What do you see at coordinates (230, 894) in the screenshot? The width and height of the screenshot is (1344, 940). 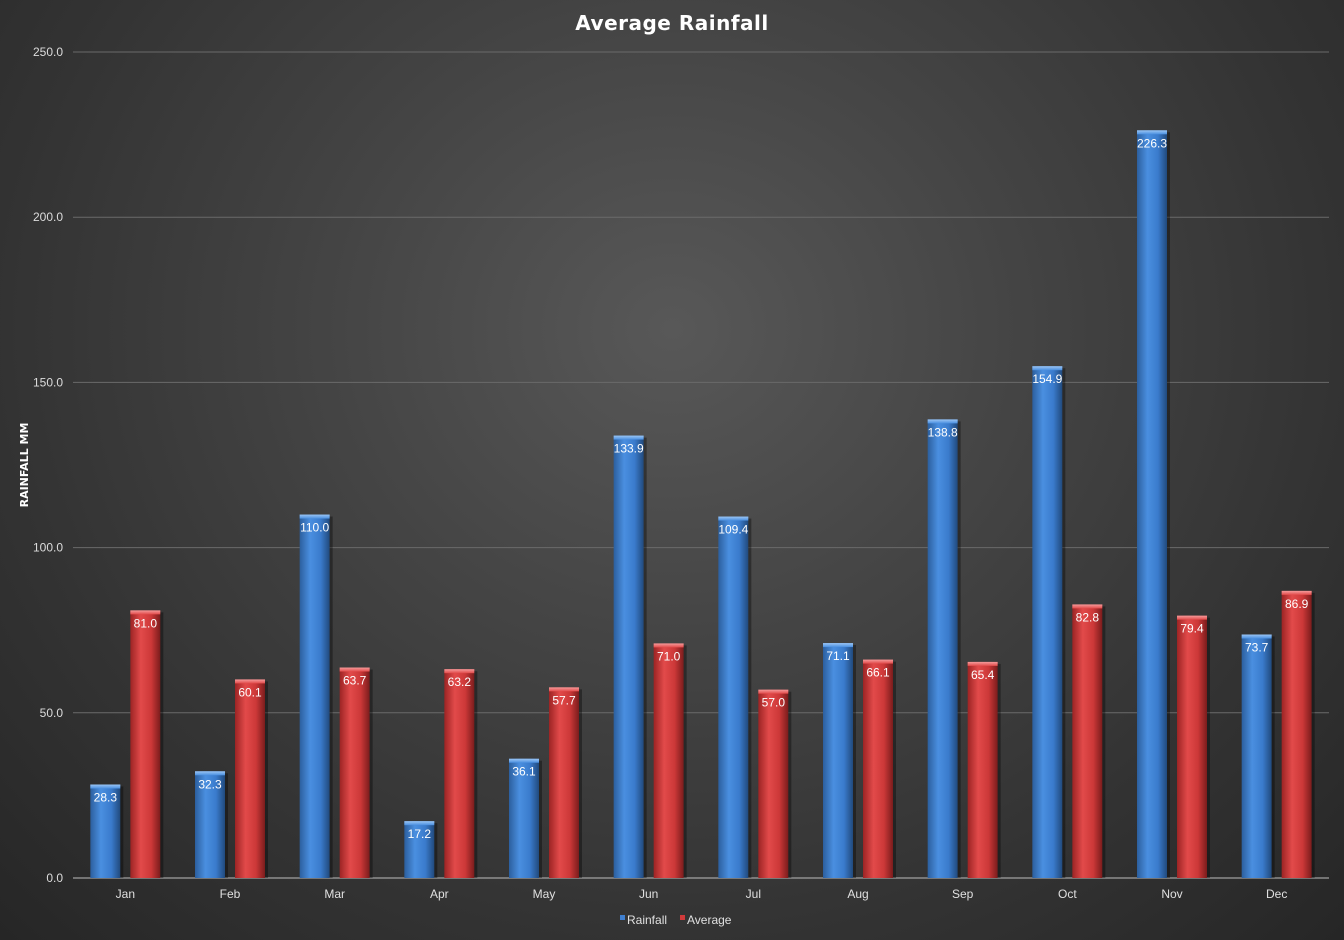 I see `x-tick-label: Feb` at bounding box center [230, 894].